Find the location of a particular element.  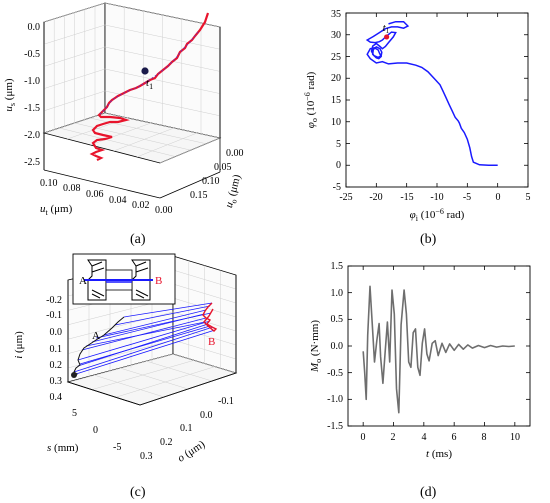

b-x-tick-4: -5 is located at coordinates (467, 197).